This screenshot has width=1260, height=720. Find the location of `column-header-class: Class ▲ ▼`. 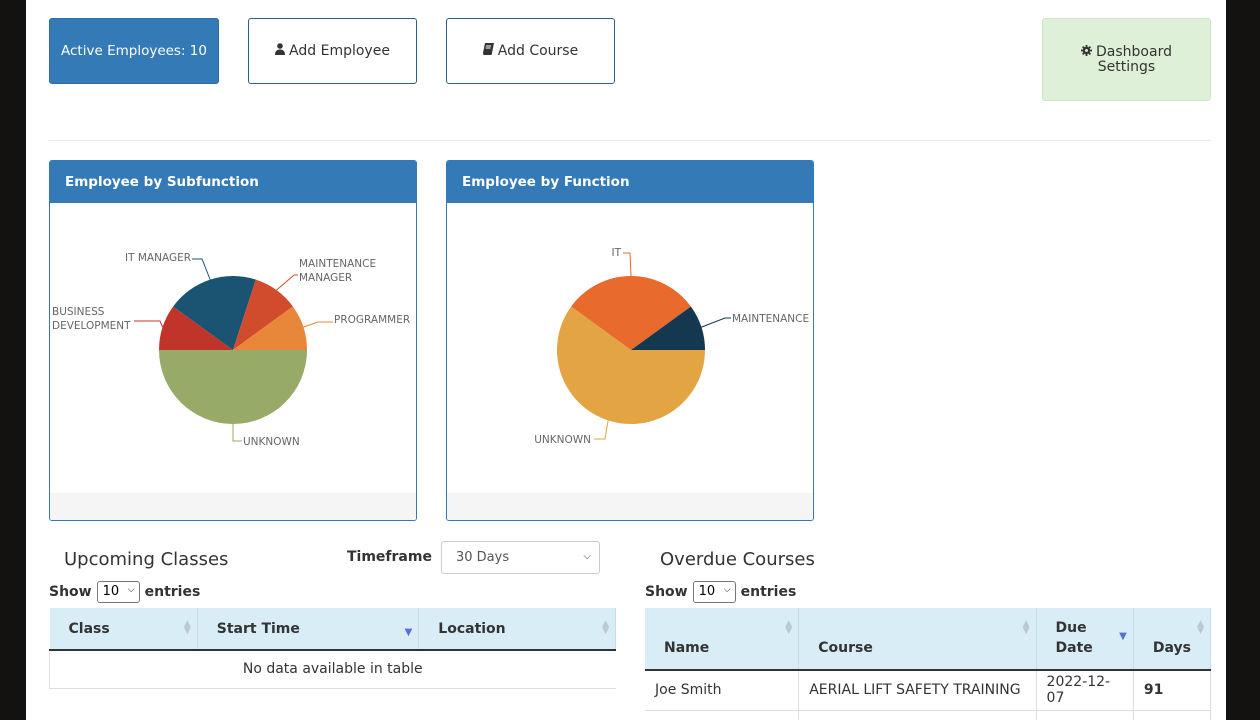

column-header-class: Class ▲ ▼ is located at coordinates (123, 629).